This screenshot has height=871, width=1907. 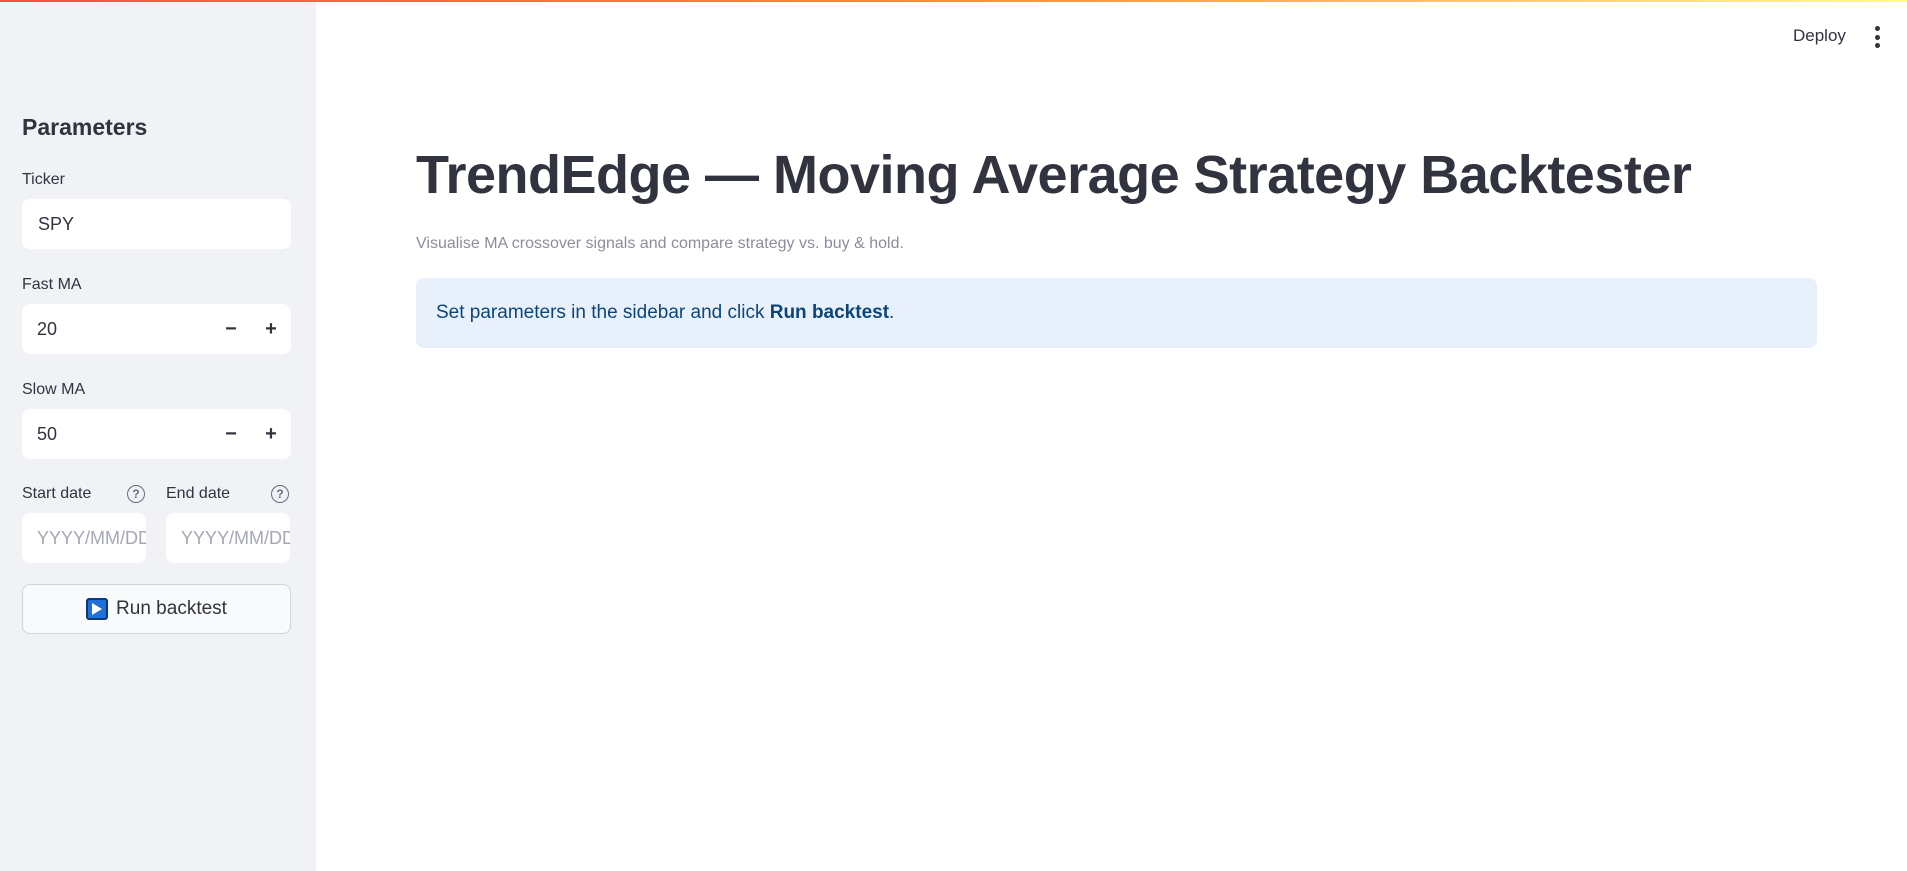 What do you see at coordinates (231, 328) in the screenshot?
I see `fast-ma-decrement-button: −` at bounding box center [231, 328].